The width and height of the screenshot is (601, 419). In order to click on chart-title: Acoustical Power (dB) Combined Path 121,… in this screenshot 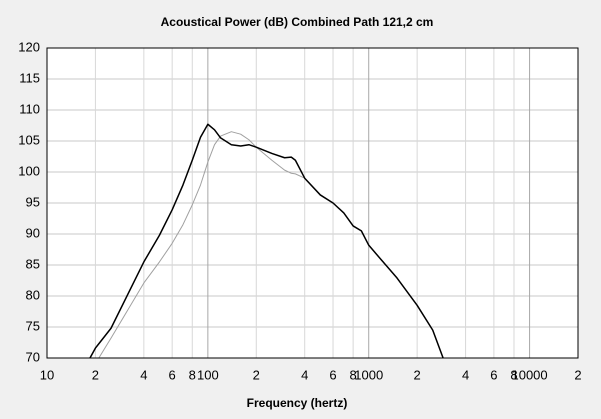, I will do `click(297, 22)`.